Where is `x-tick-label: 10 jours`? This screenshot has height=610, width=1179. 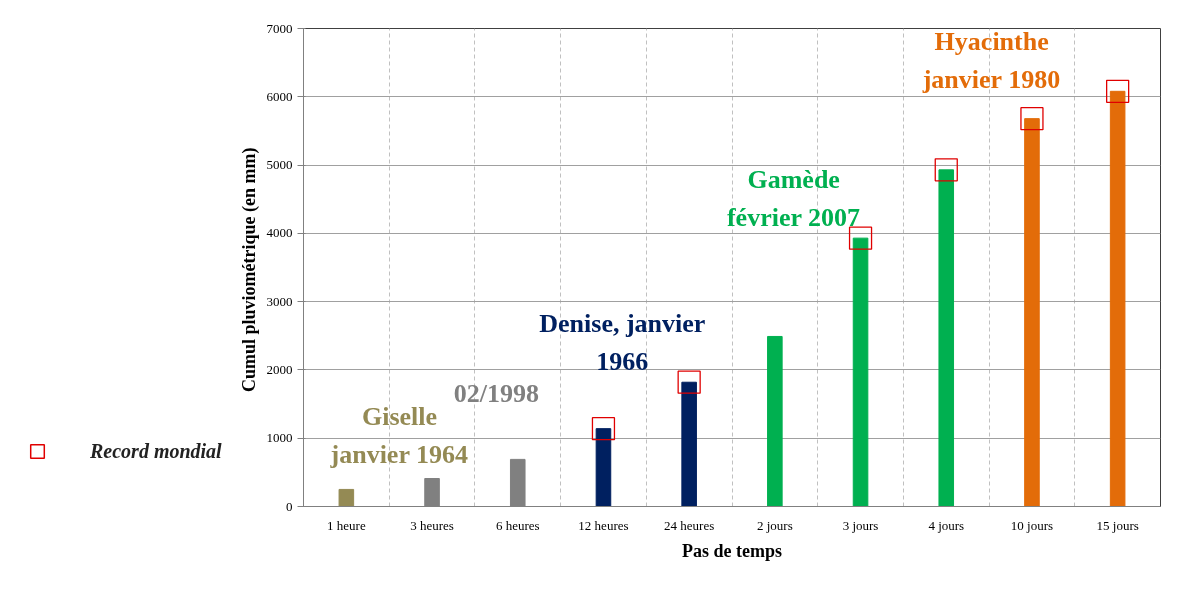
x-tick-label: 10 jours is located at coordinates (1032, 525).